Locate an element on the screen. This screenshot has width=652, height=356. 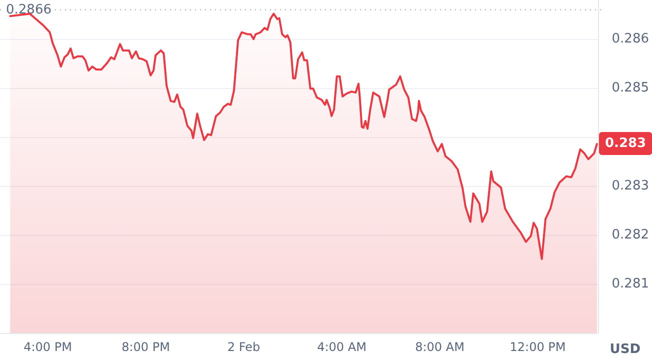
y-tick-label: 0.281 is located at coordinates (630, 284).